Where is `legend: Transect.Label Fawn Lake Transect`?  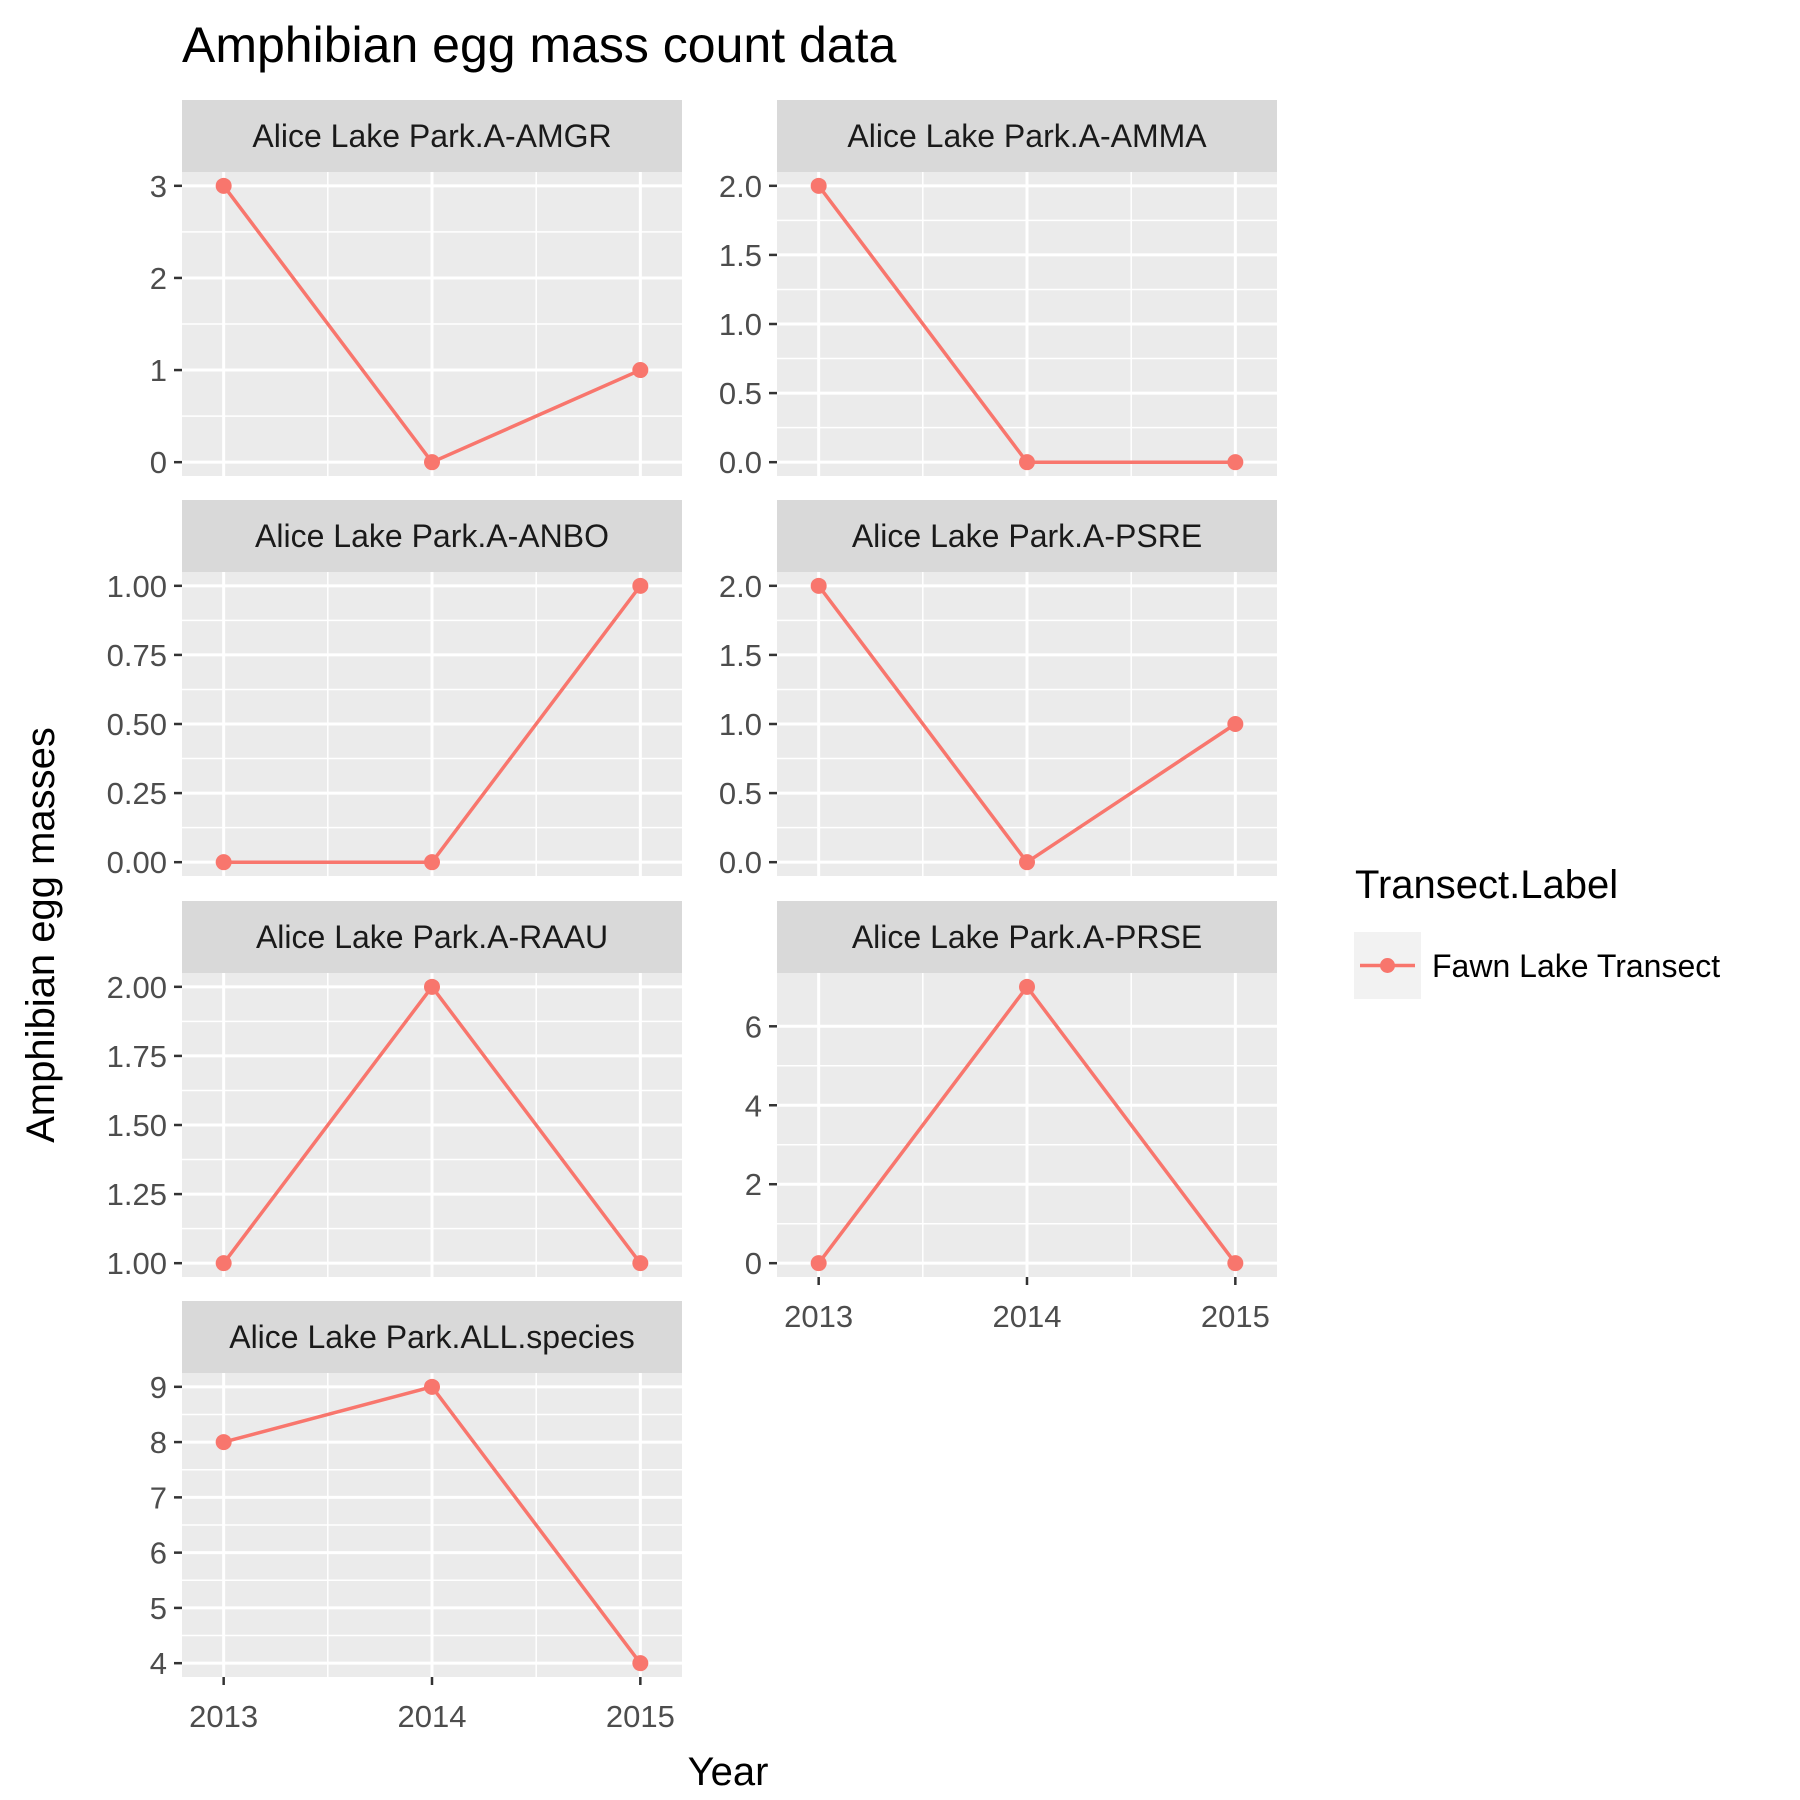 legend: Transect.Label Fawn Lake Transect is located at coordinates (1537, 931).